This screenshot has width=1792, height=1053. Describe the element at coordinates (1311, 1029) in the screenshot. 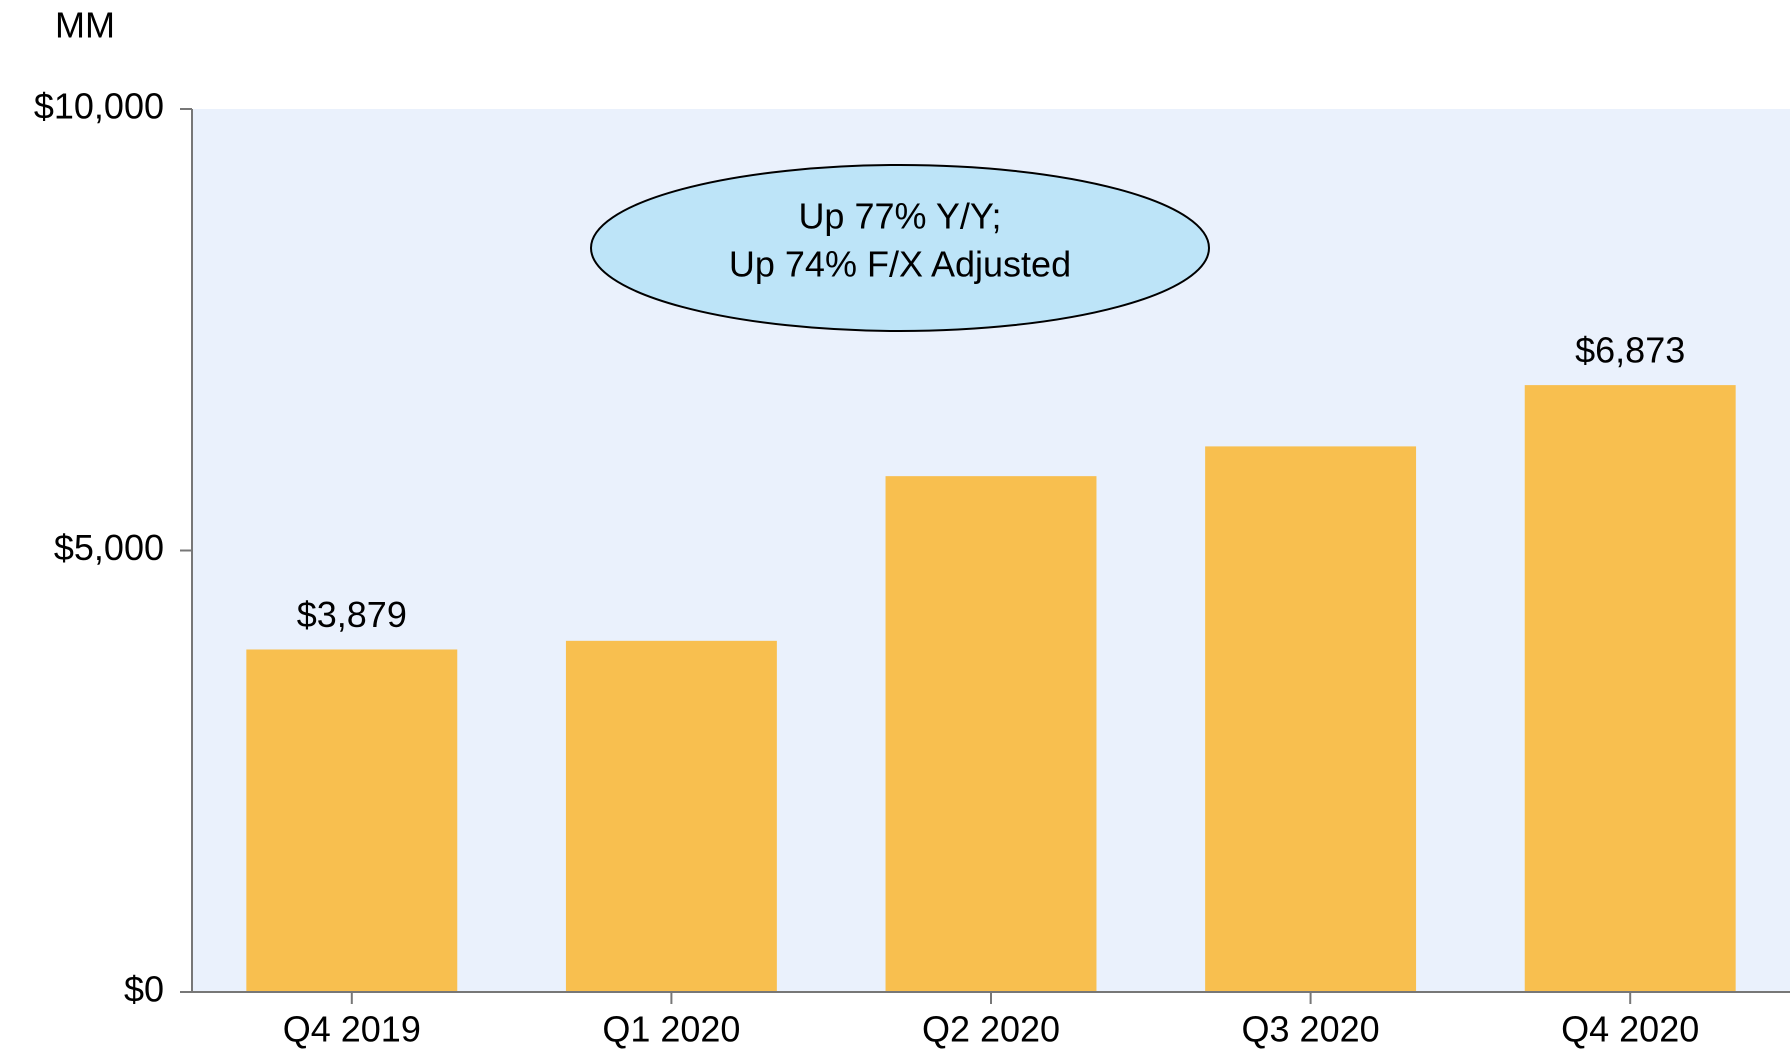

I see `x-tick-label: Q3 2020` at that location.